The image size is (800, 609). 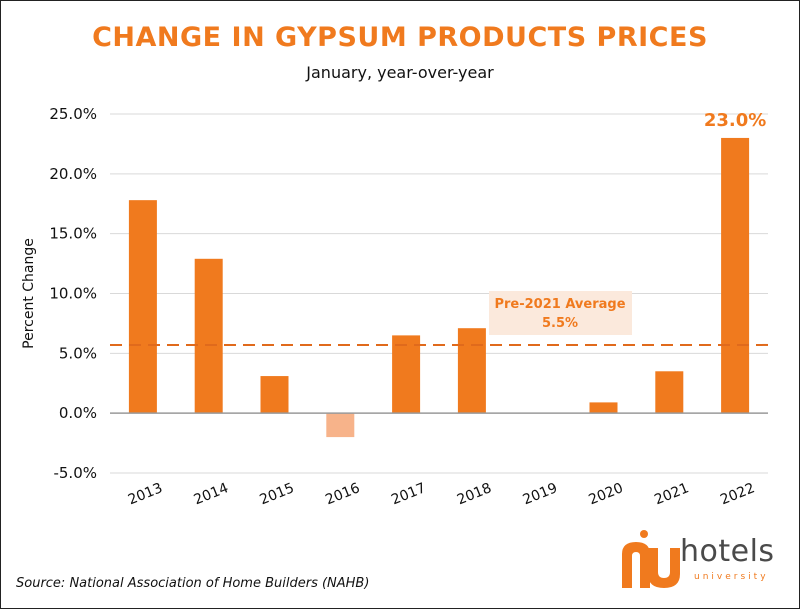 What do you see at coordinates (471, 371) in the screenshot?
I see `bar-2018` at bounding box center [471, 371].